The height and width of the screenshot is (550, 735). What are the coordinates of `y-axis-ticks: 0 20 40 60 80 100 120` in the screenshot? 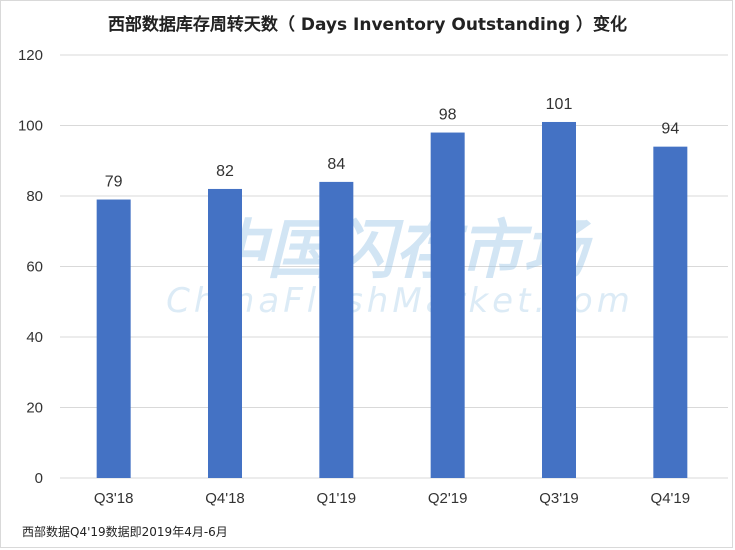 It's located at (30, 267).